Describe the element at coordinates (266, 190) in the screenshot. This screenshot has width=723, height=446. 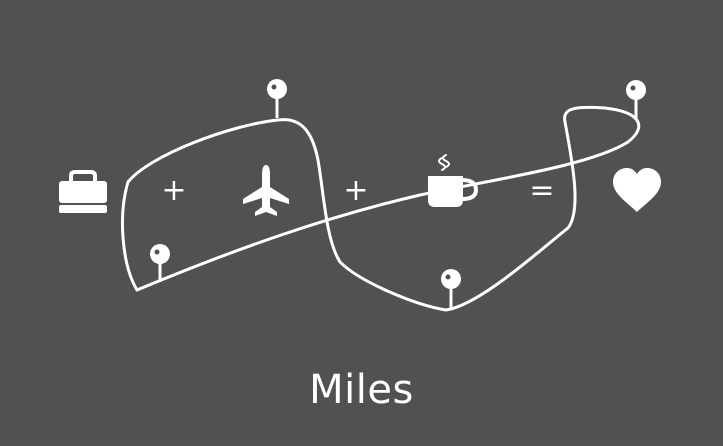
I see `airplane-icon` at that location.